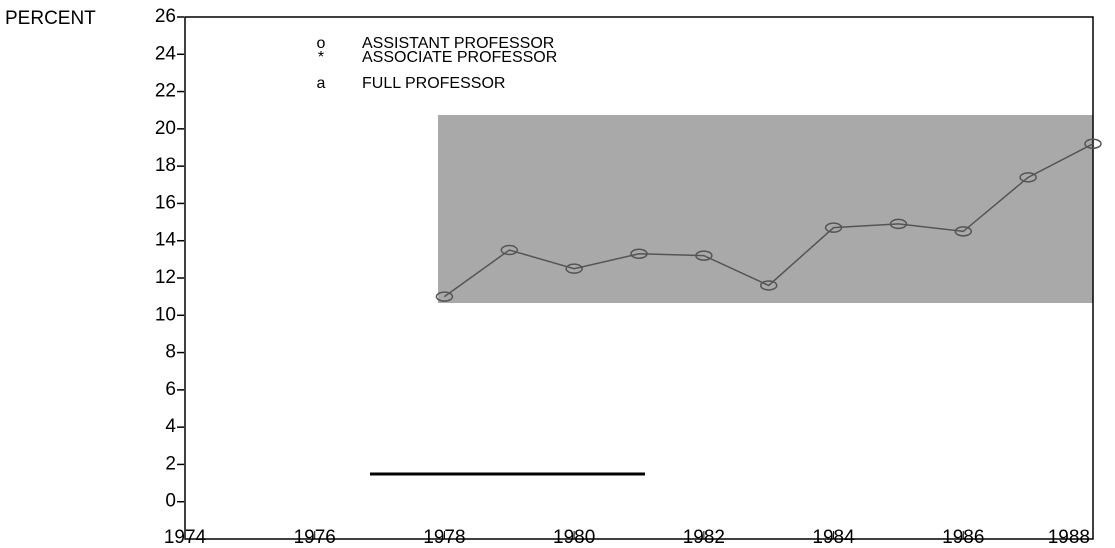 The image size is (1115, 548). I want to click on legend-label: FULL PROFESSOR, so click(433, 83).